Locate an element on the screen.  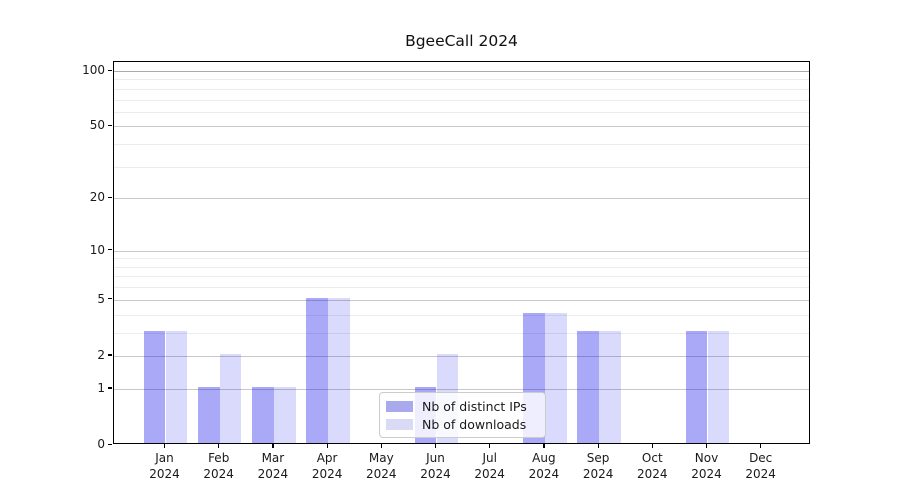
legend-item-downloads: Nb of downloads is located at coordinates (461, 424).